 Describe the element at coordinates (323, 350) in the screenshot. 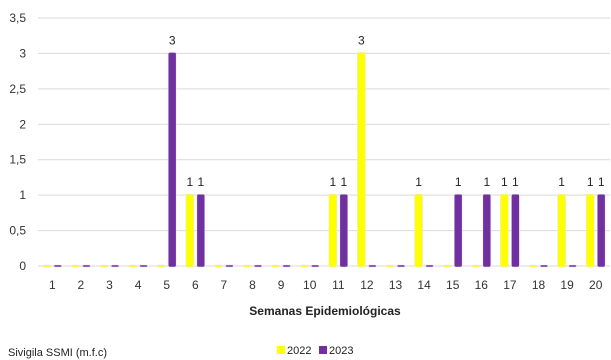

I see `legend-swatch-2023` at that location.